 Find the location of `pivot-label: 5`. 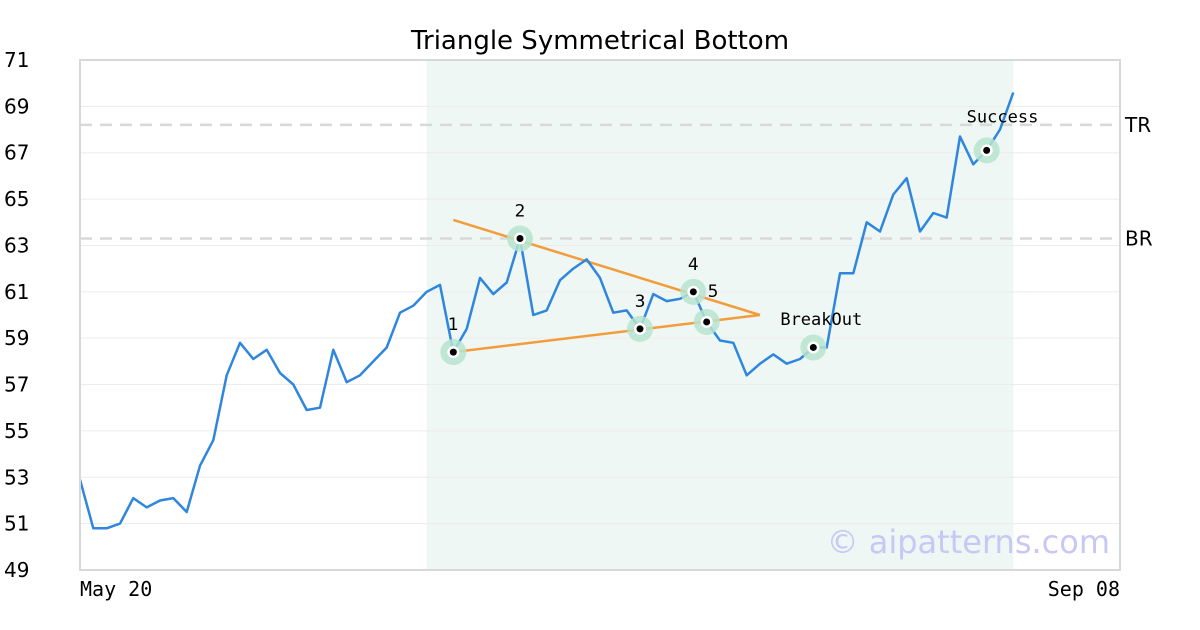

pivot-label: 5 is located at coordinates (713, 292).